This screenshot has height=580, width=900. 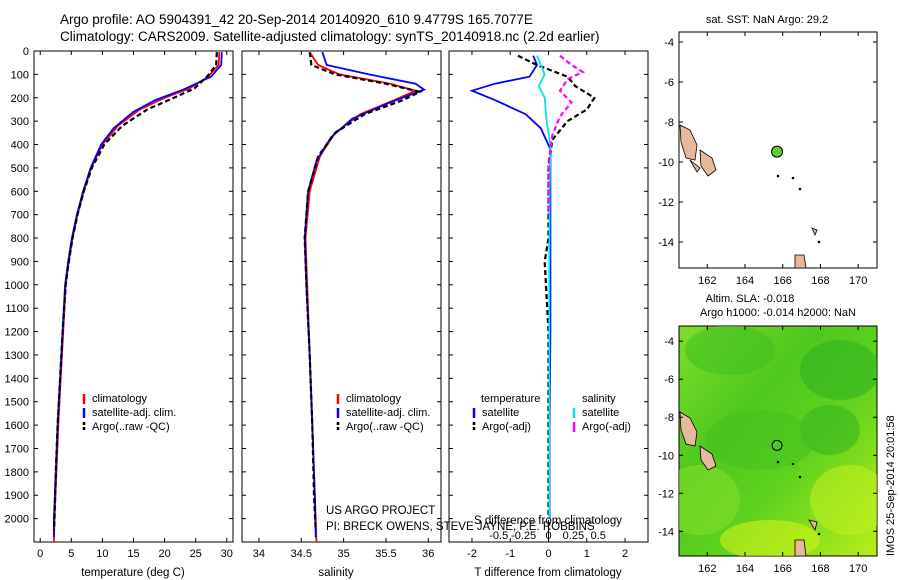 What do you see at coordinates (133, 573) in the screenshot?
I see `temperature-xlabel: temperature (deg C)` at bounding box center [133, 573].